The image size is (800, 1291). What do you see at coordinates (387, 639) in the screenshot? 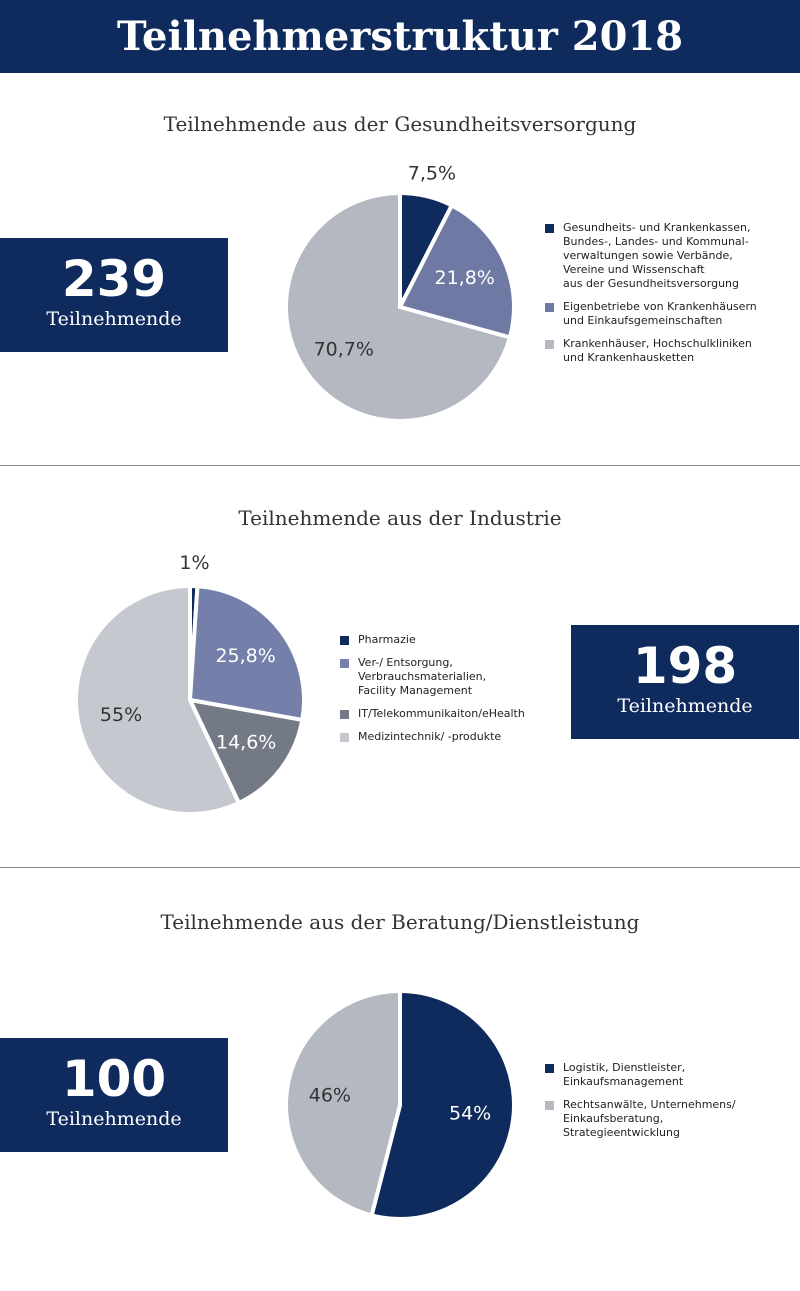
I see `legend-label: Pharmazie` at bounding box center [387, 639].